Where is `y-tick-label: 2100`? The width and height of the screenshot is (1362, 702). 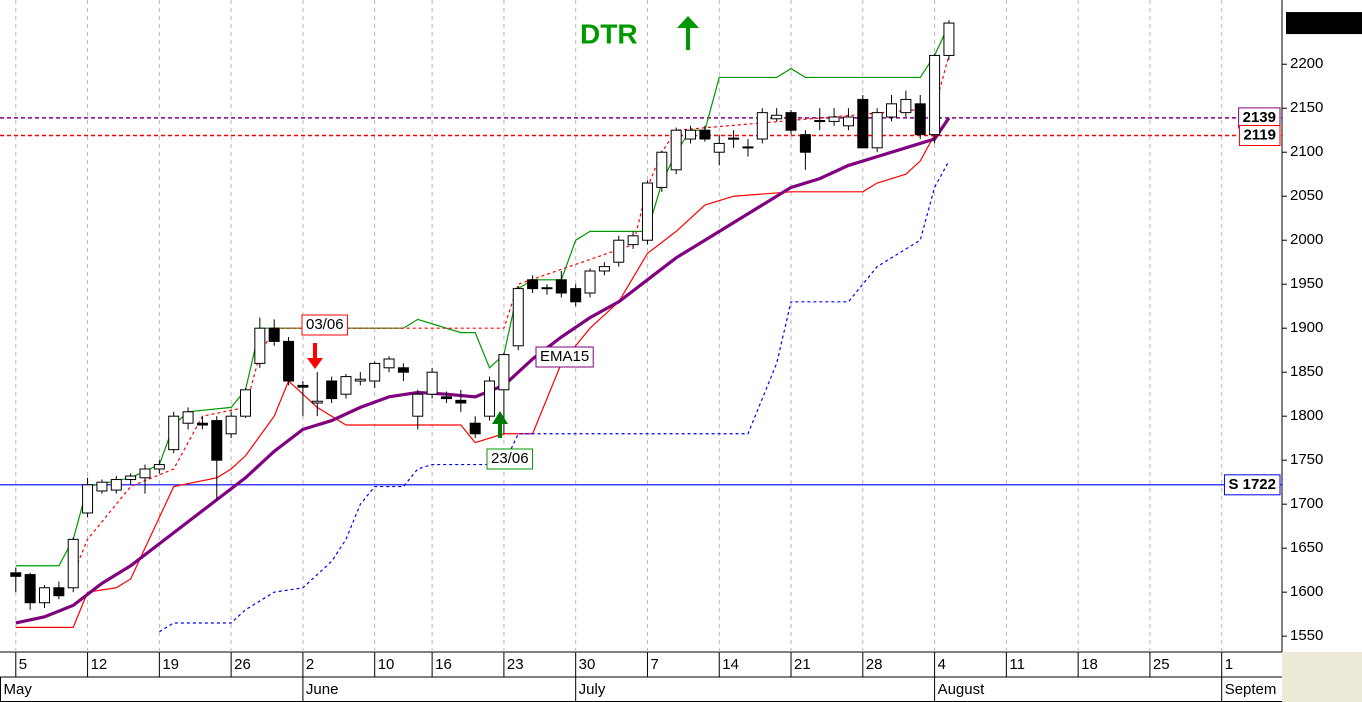 y-tick-label: 2100 is located at coordinates (1306, 151).